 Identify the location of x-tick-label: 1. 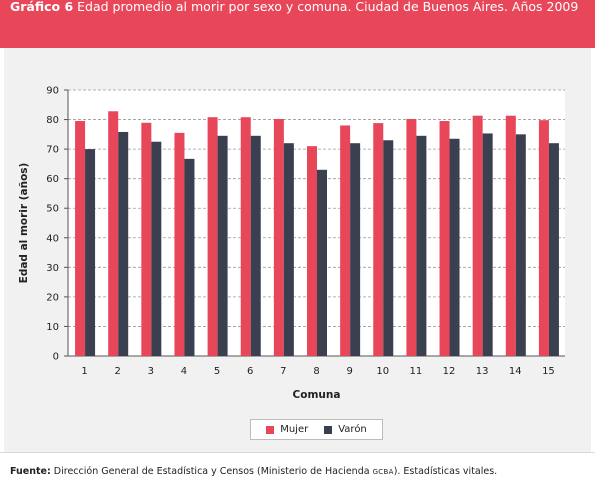
(84, 371).